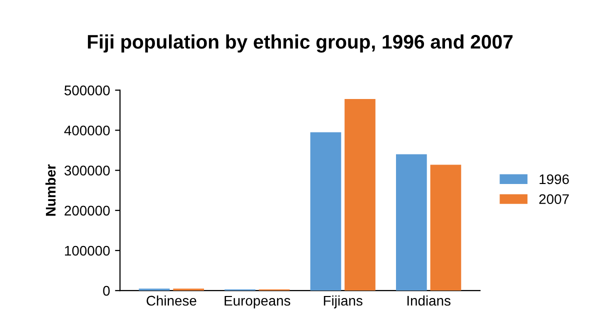  What do you see at coordinates (87, 251) in the screenshot?
I see `y-tick-label: 100000` at bounding box center [87, 251].